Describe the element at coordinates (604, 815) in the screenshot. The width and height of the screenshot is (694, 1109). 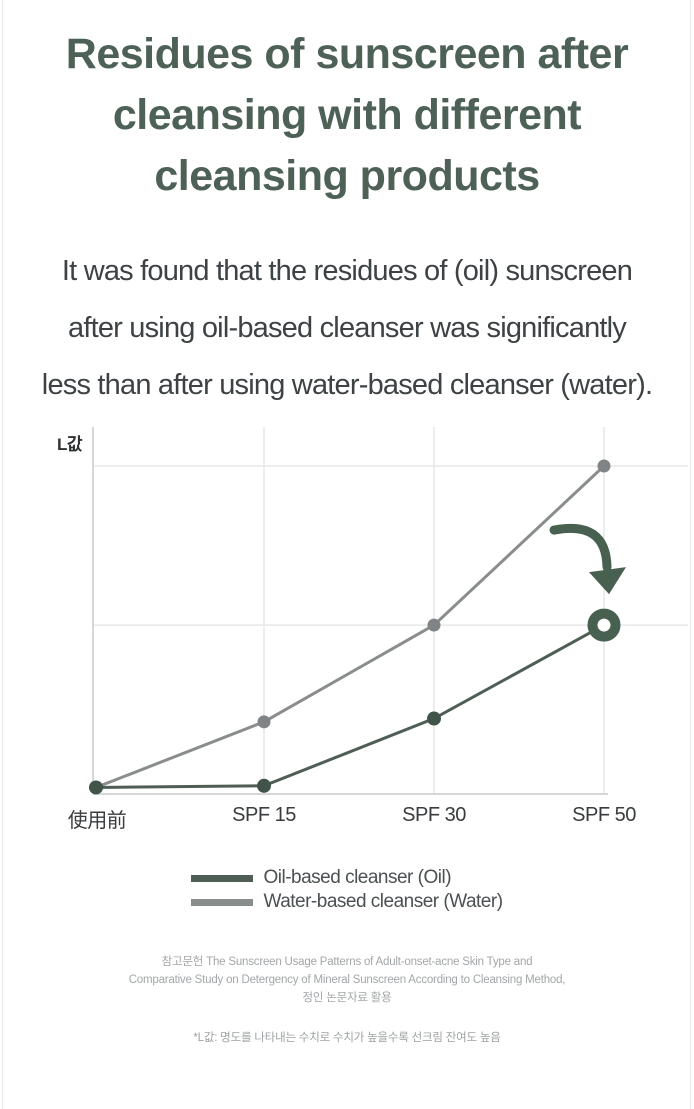
I see `x-tick-label-spf50: SPF 50` at that location.